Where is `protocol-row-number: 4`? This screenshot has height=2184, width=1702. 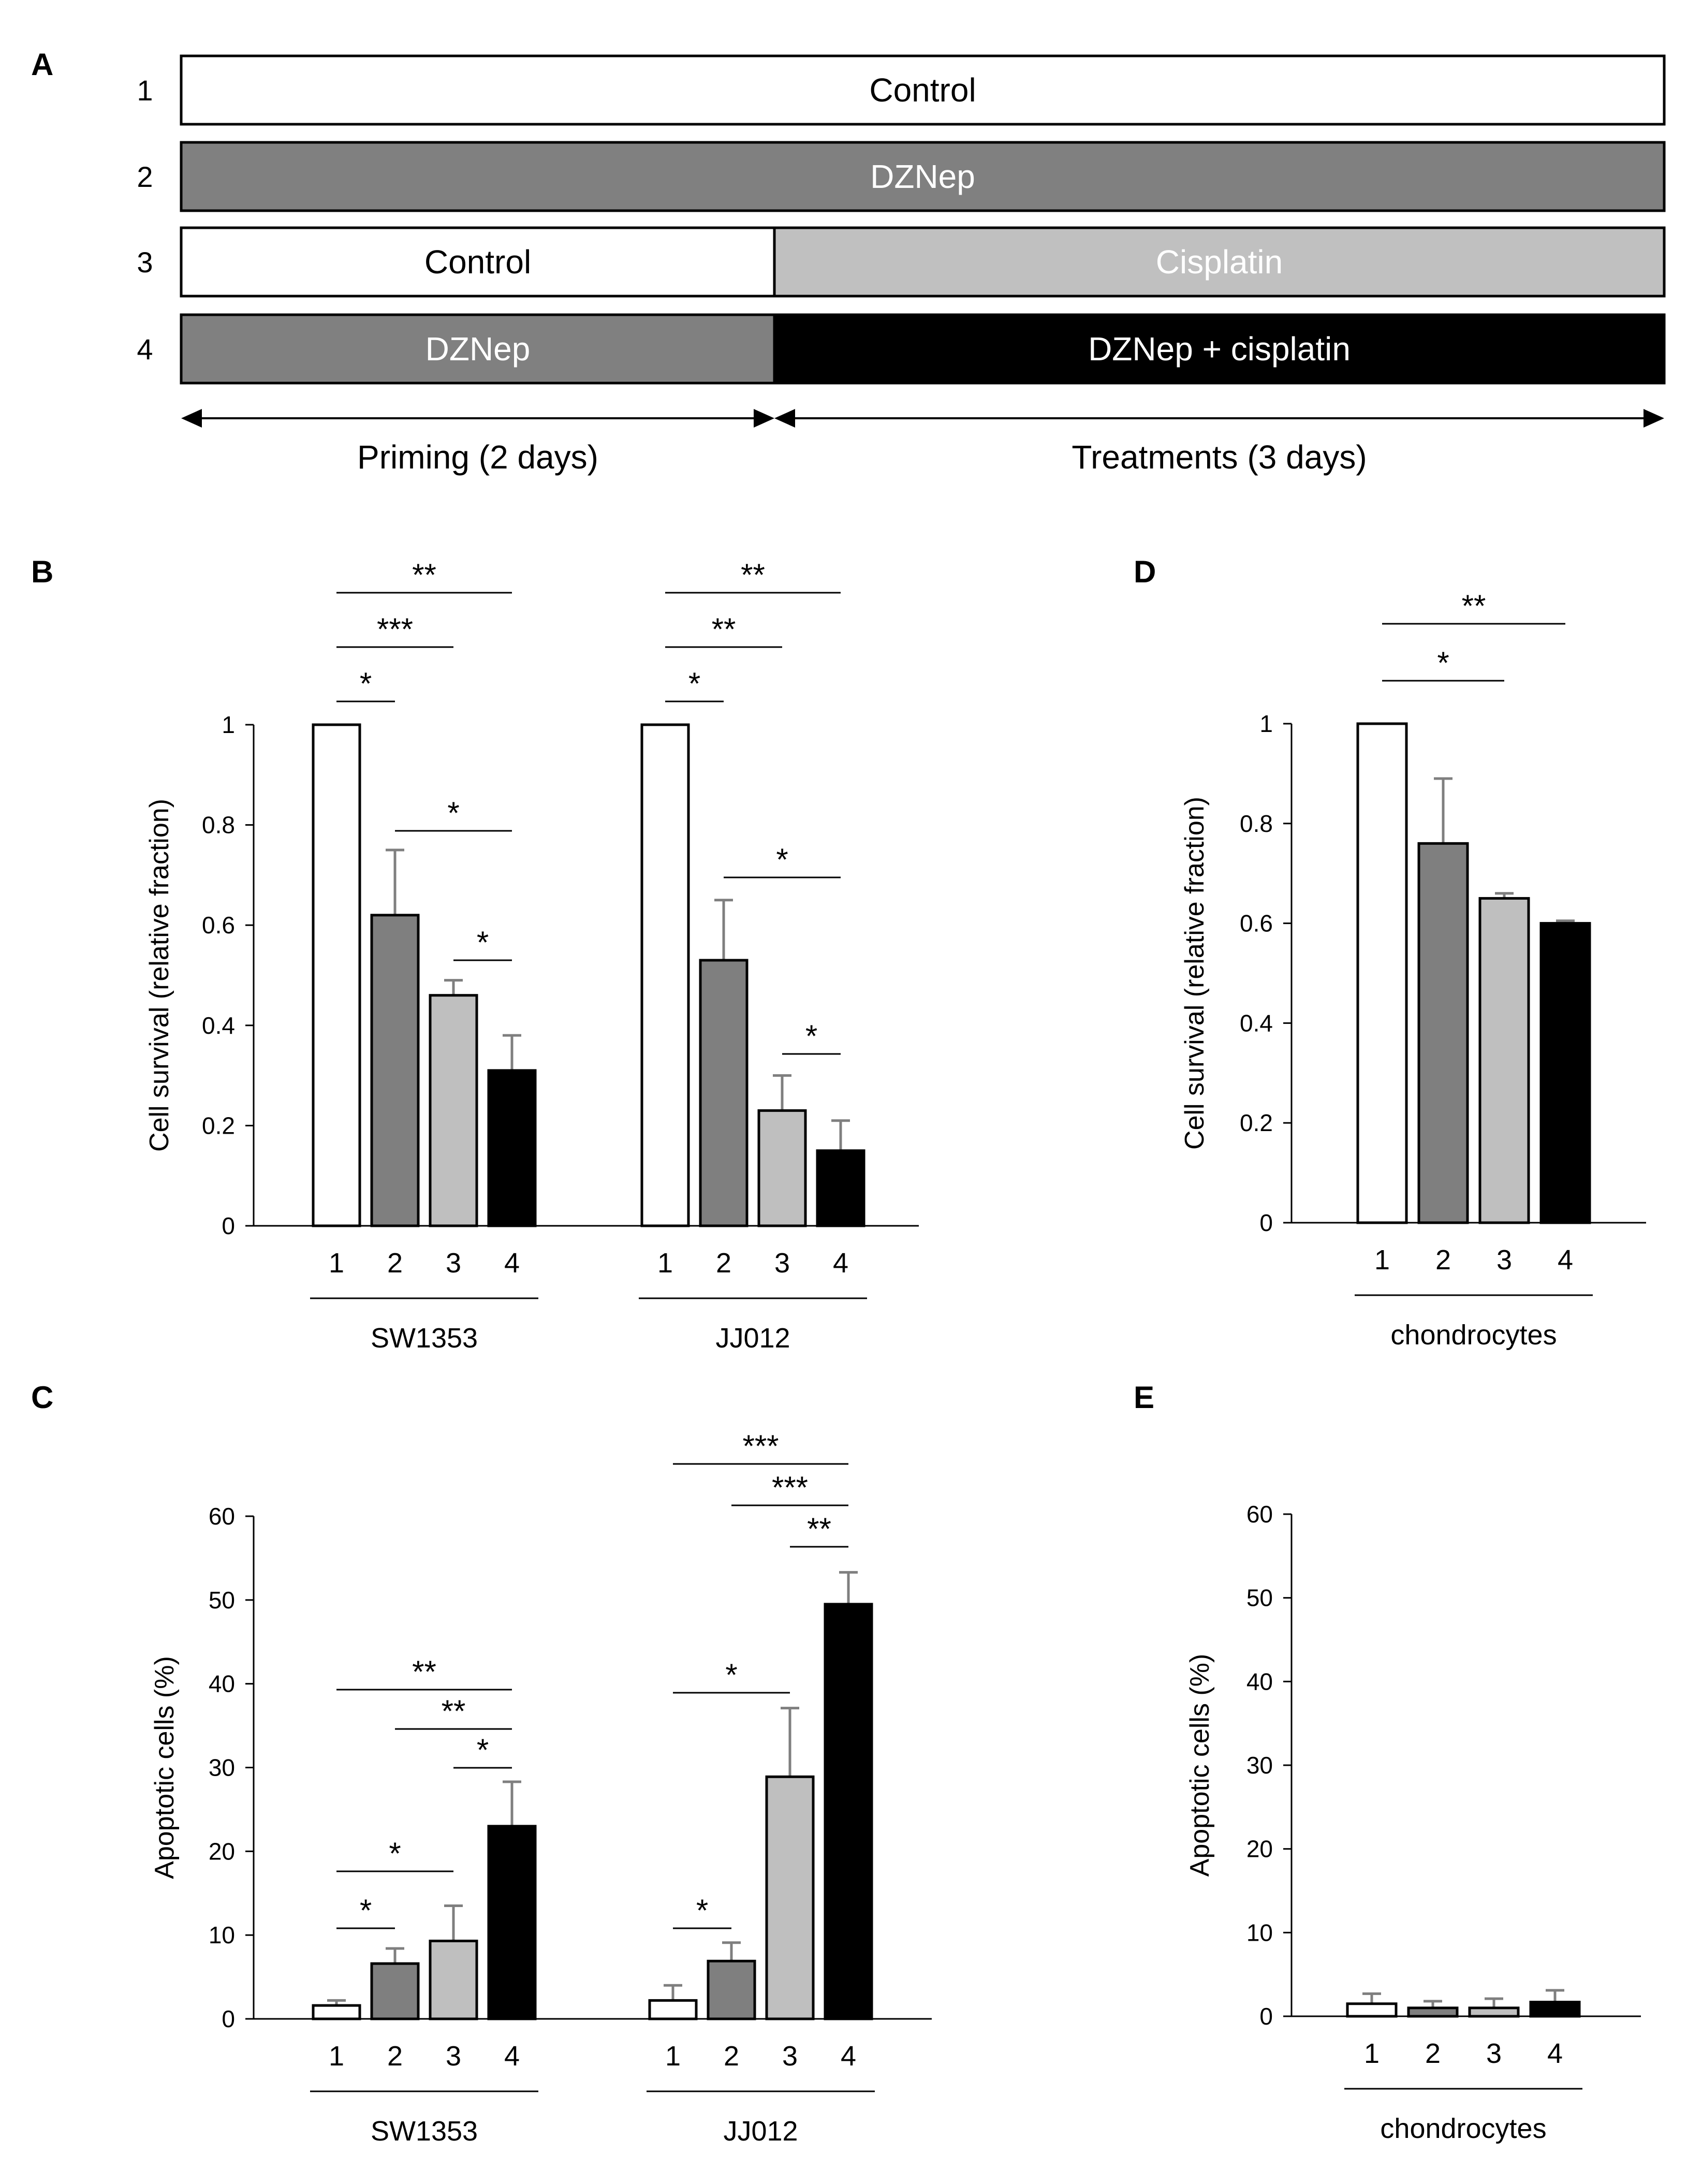
protocol-row-number: 4 is located at coordinates (145, 349).